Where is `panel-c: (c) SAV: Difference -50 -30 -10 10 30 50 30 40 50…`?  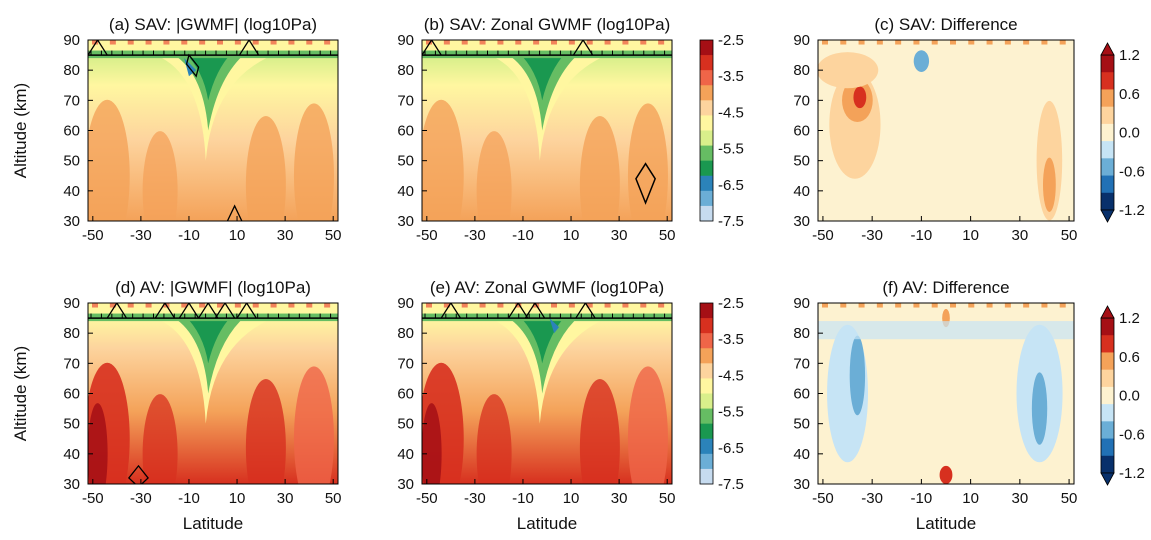 panel-c: (c) SAV: Difference -50 -30 -10 10 30 50 30 40 50… is located at coordinates (935, 129).